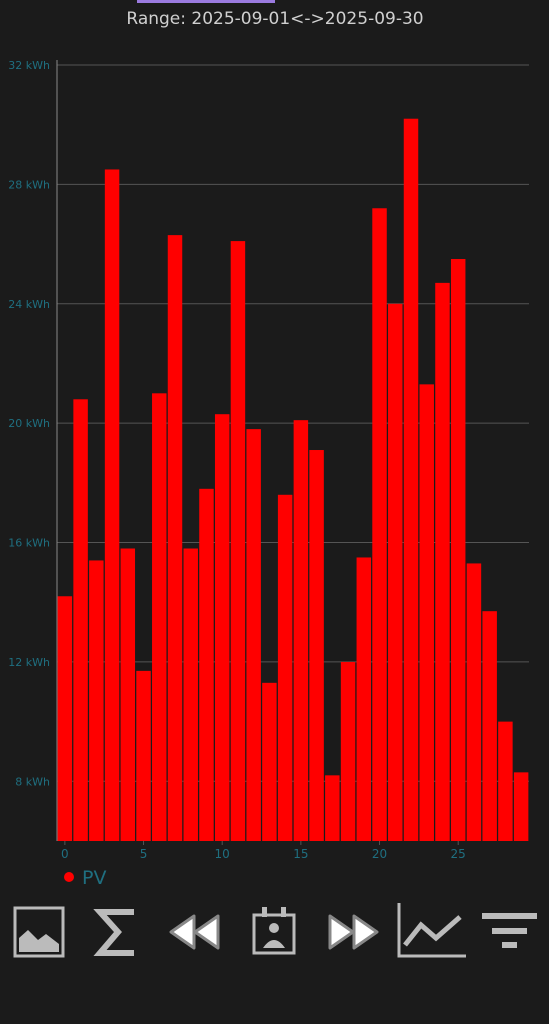  I want to click on x-tick-label: 15, so click(300, 854).